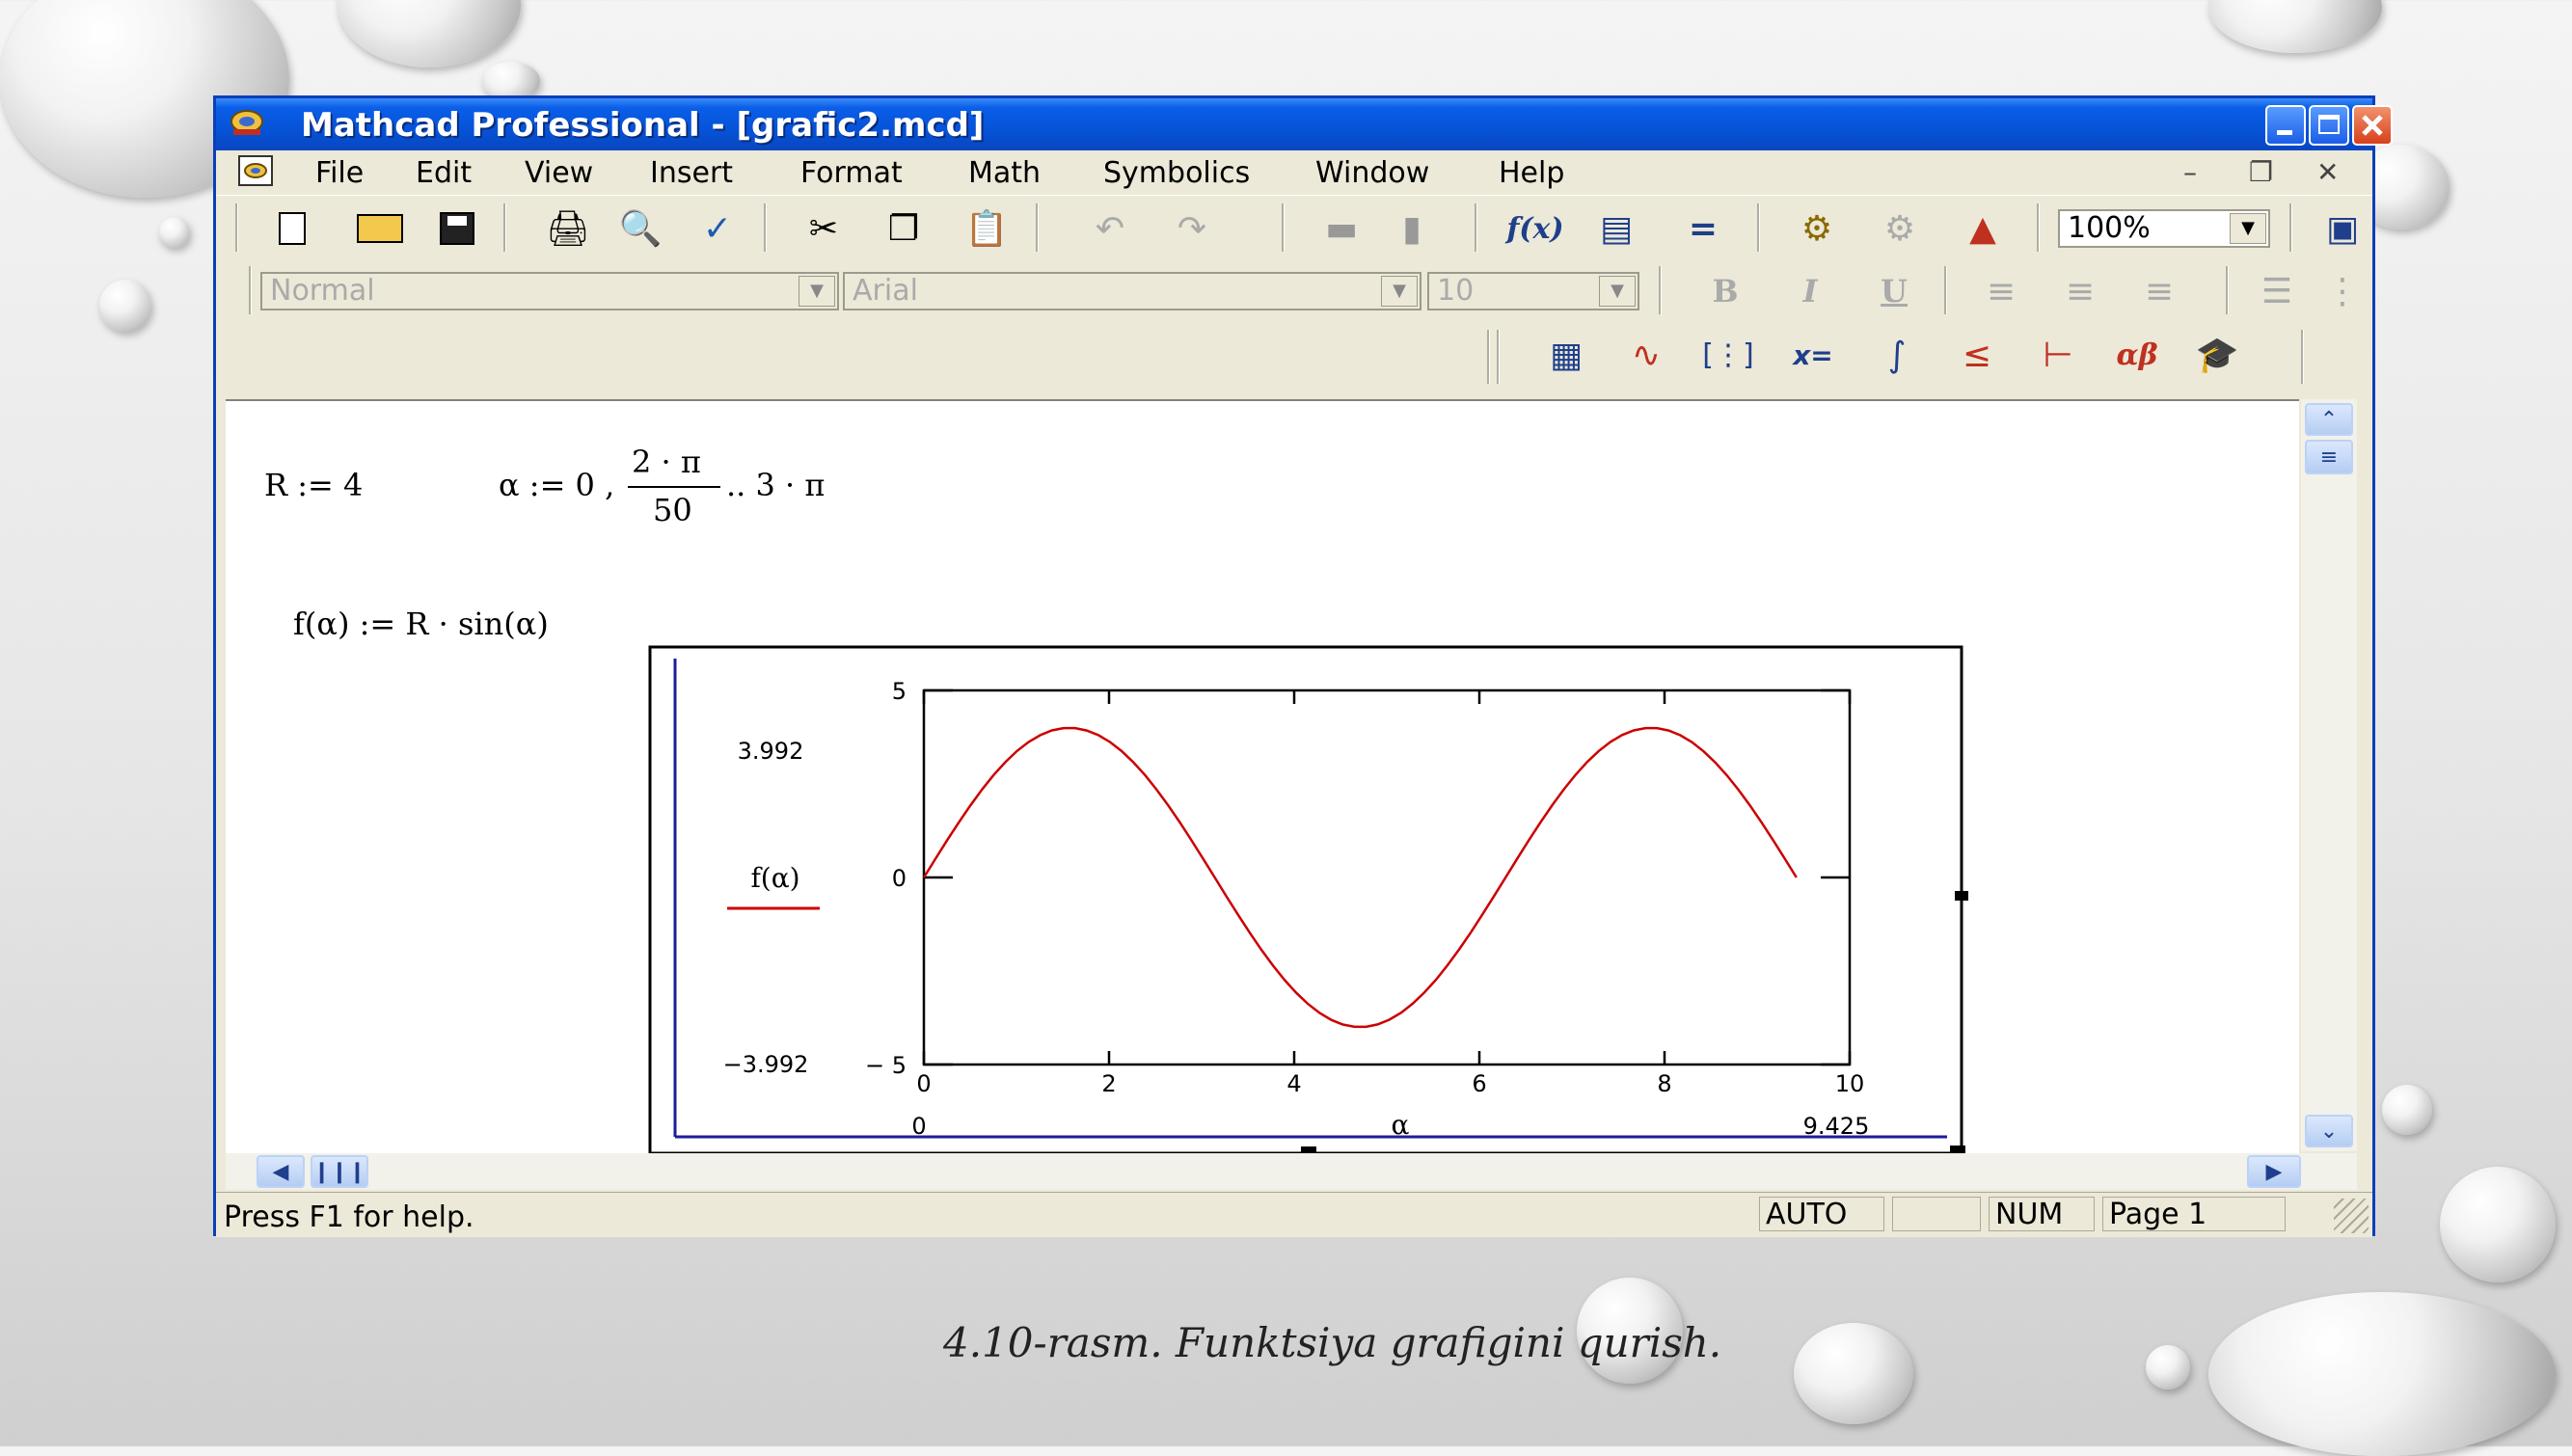  What do you see at coordinates (281, 1171) in the screenshot?
I see `scroll-left-button: ◀` at bounding box center [281, 1171].